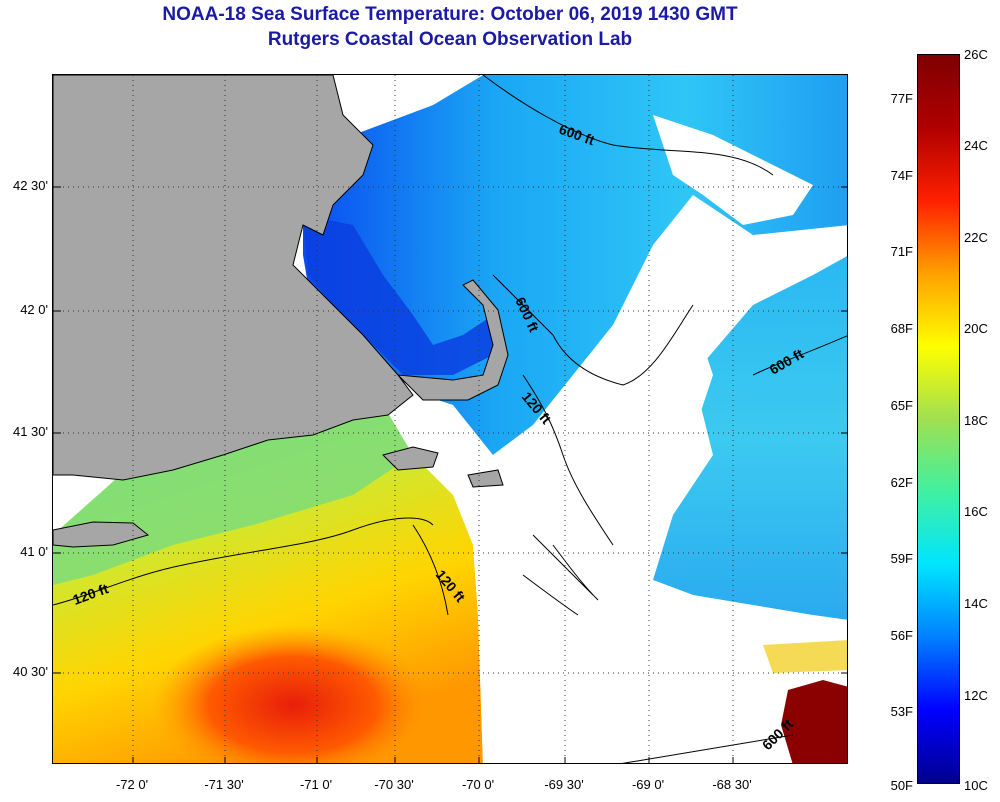 The height and width of the screenshot is (802, 1000). What do you see at coordinates (976, 328) in the screenshot?
I see `colorbar-c-20: 20C` at bounding box center [976, 328].